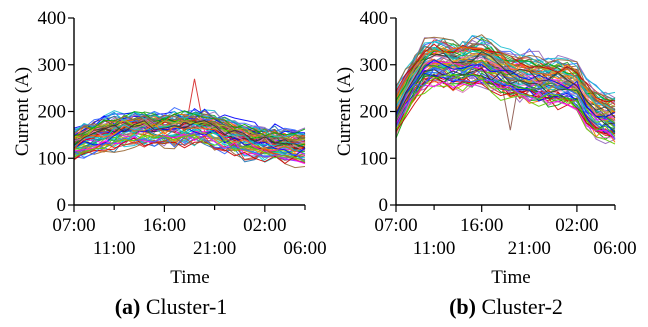 Image resolution: width=648 pixels, height=327 pixels. What do you see at coordinates (462, 306) in the screenshot?
I see `caption-tag-b: (b)` at bounding box center [462, 306].